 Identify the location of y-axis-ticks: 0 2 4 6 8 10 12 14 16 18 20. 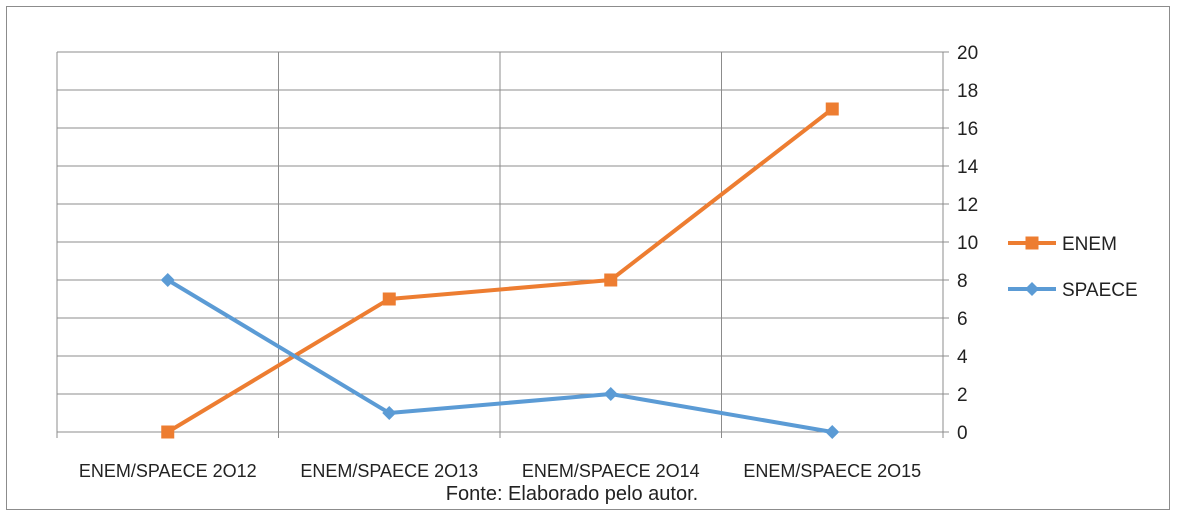
(968, 243).